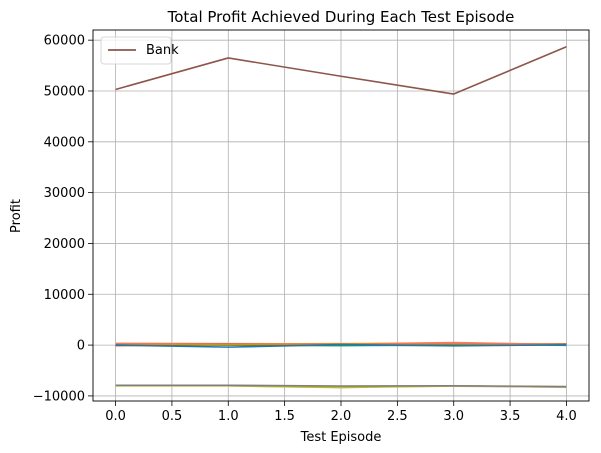 The height and width of the screenshot is (453, 601). What do you see at coordinates (16, 216) in the screenshot?
I see `y-axis-label: Profit` at bounding box center [16, 216].